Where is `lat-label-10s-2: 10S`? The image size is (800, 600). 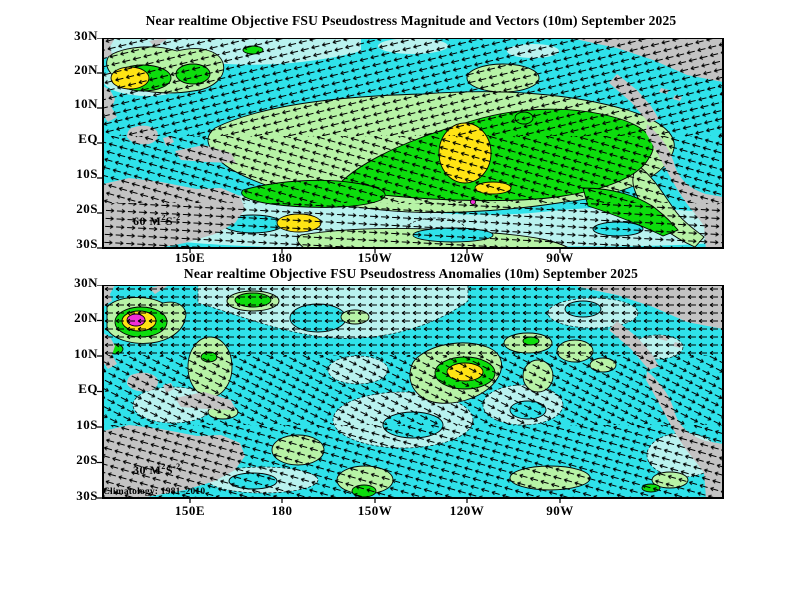 lat-label-10s-2: 10S is located at coordinates (87, 424).